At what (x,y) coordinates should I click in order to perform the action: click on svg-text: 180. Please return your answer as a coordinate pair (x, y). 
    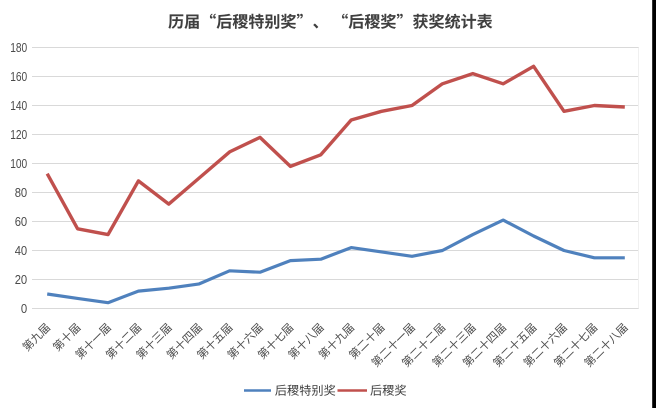
    Looking at the image, I should click on (18, 47).